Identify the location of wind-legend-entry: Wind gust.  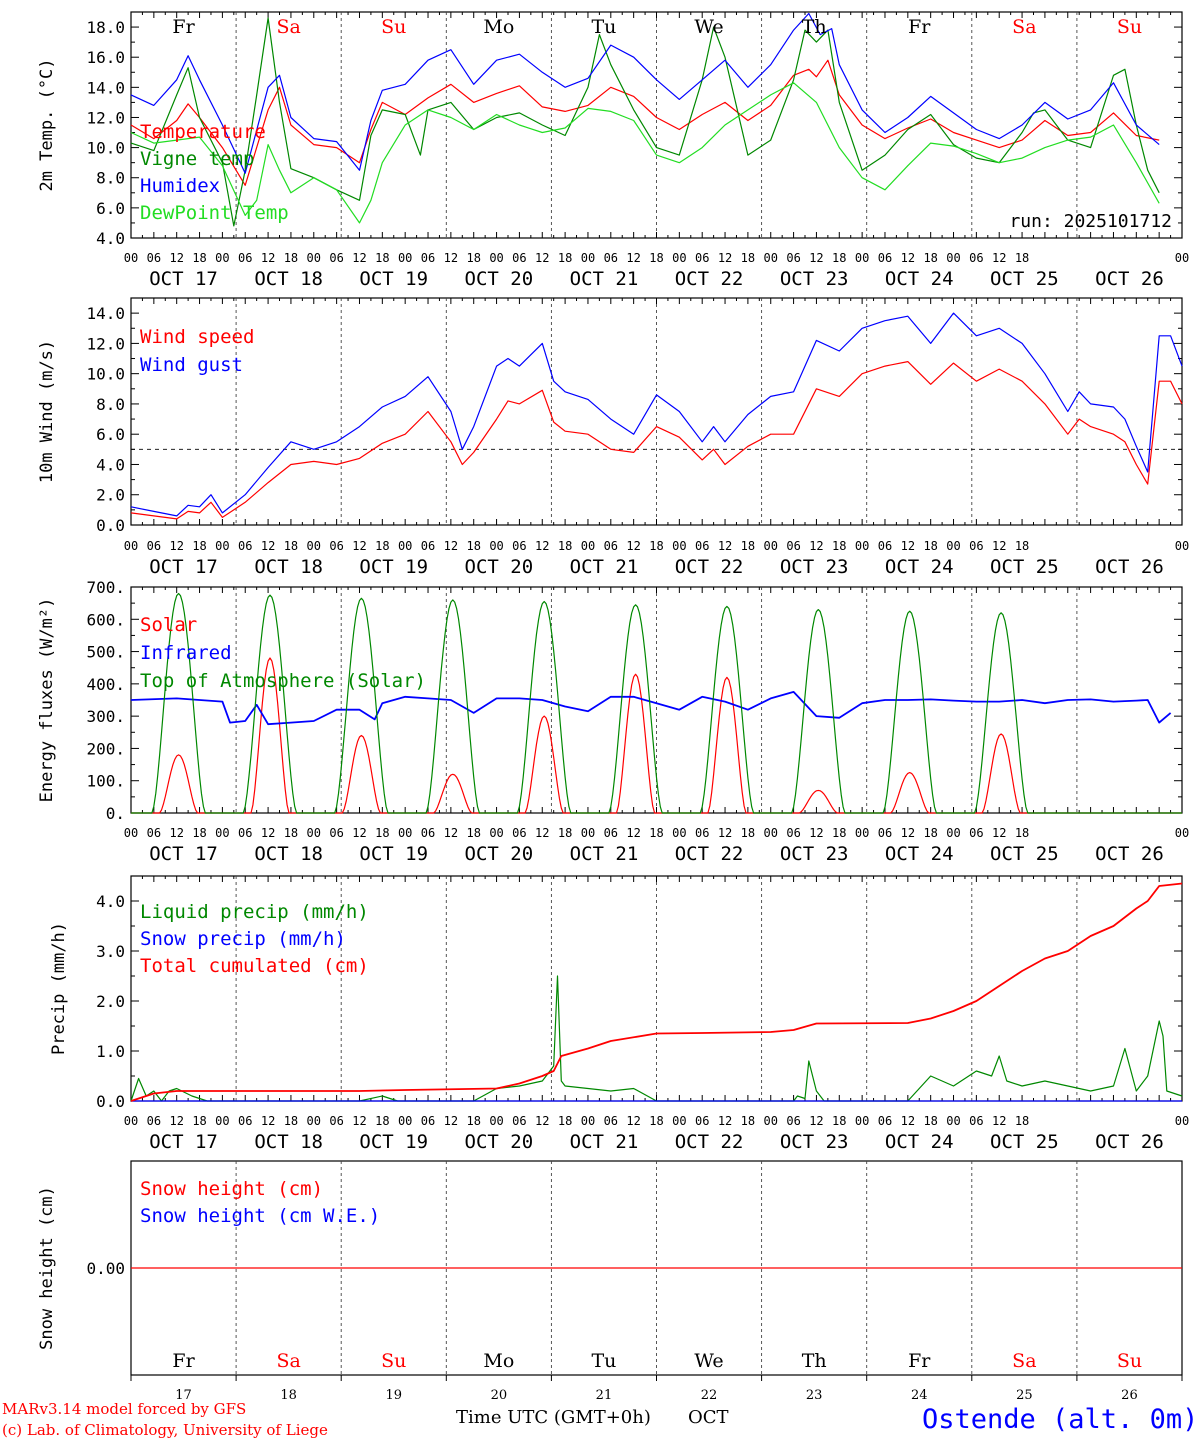
(191, 365).